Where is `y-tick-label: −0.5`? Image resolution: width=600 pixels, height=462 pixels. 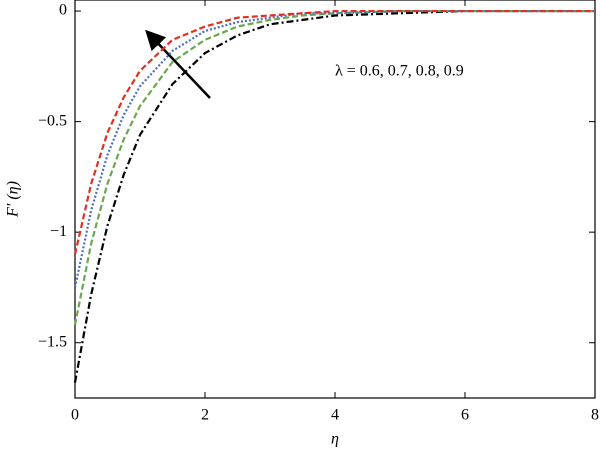 y-tick-label: −0.5 is located at coordinates (52, 120).